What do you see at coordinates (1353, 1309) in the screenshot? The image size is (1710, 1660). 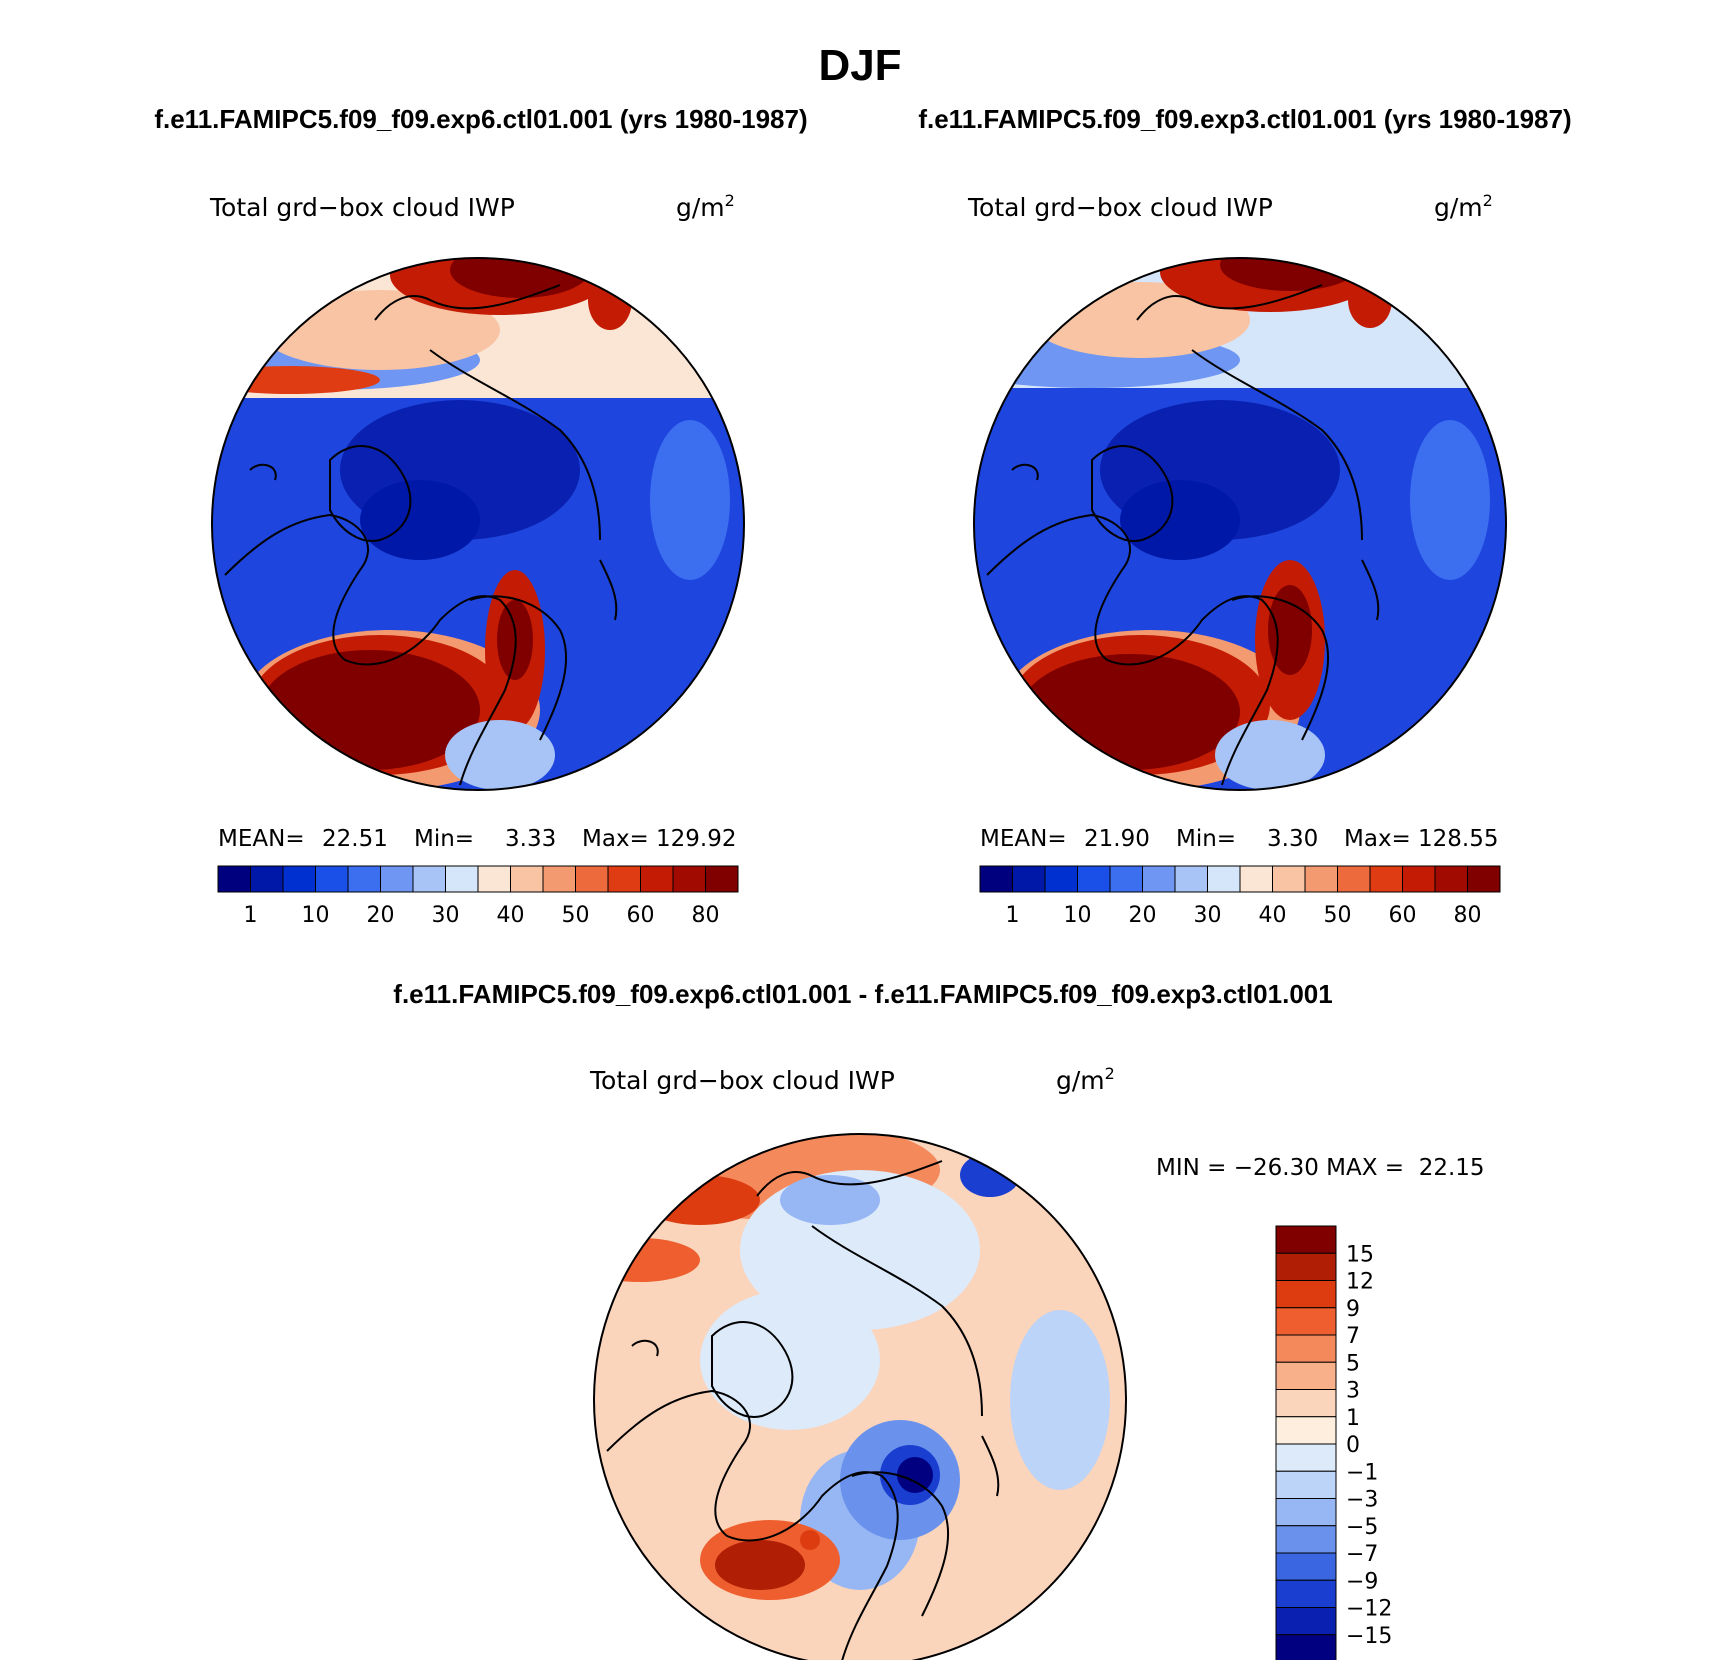 I see `colorbar-label: 9` at bounding box center [1353, 1309].